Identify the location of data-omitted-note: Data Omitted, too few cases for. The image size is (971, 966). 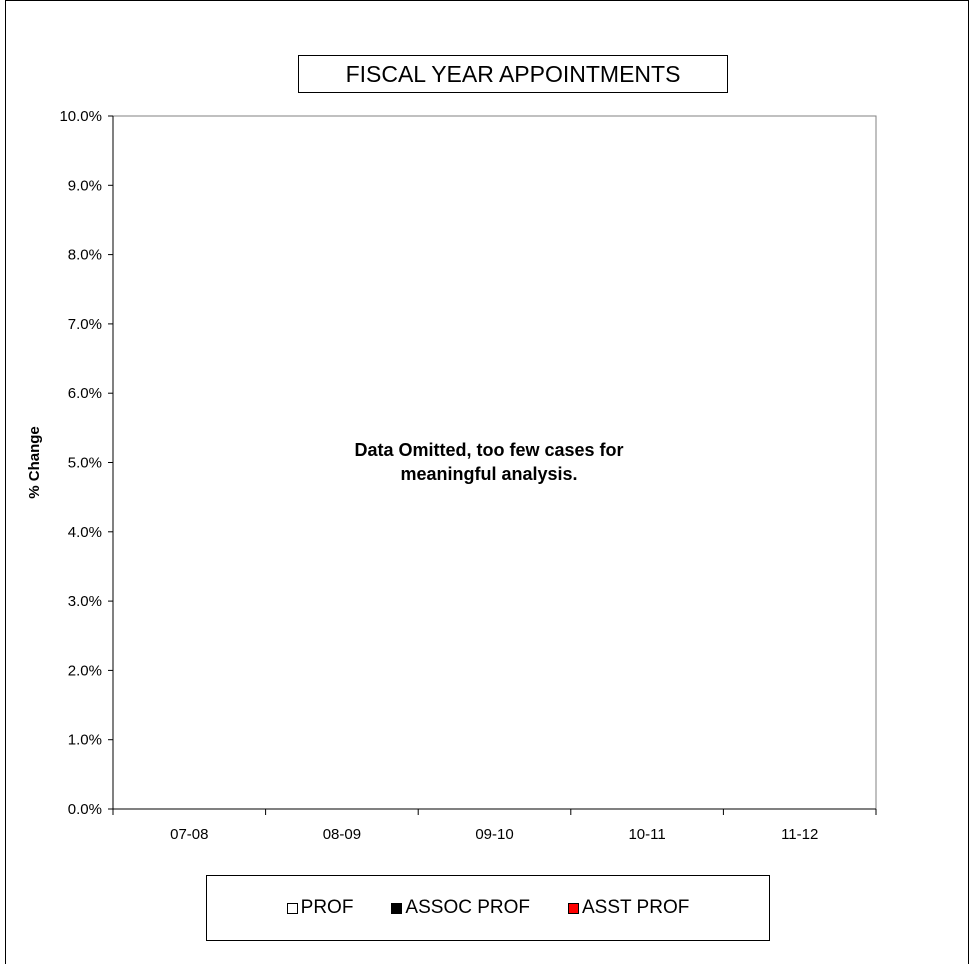
(488, 450).